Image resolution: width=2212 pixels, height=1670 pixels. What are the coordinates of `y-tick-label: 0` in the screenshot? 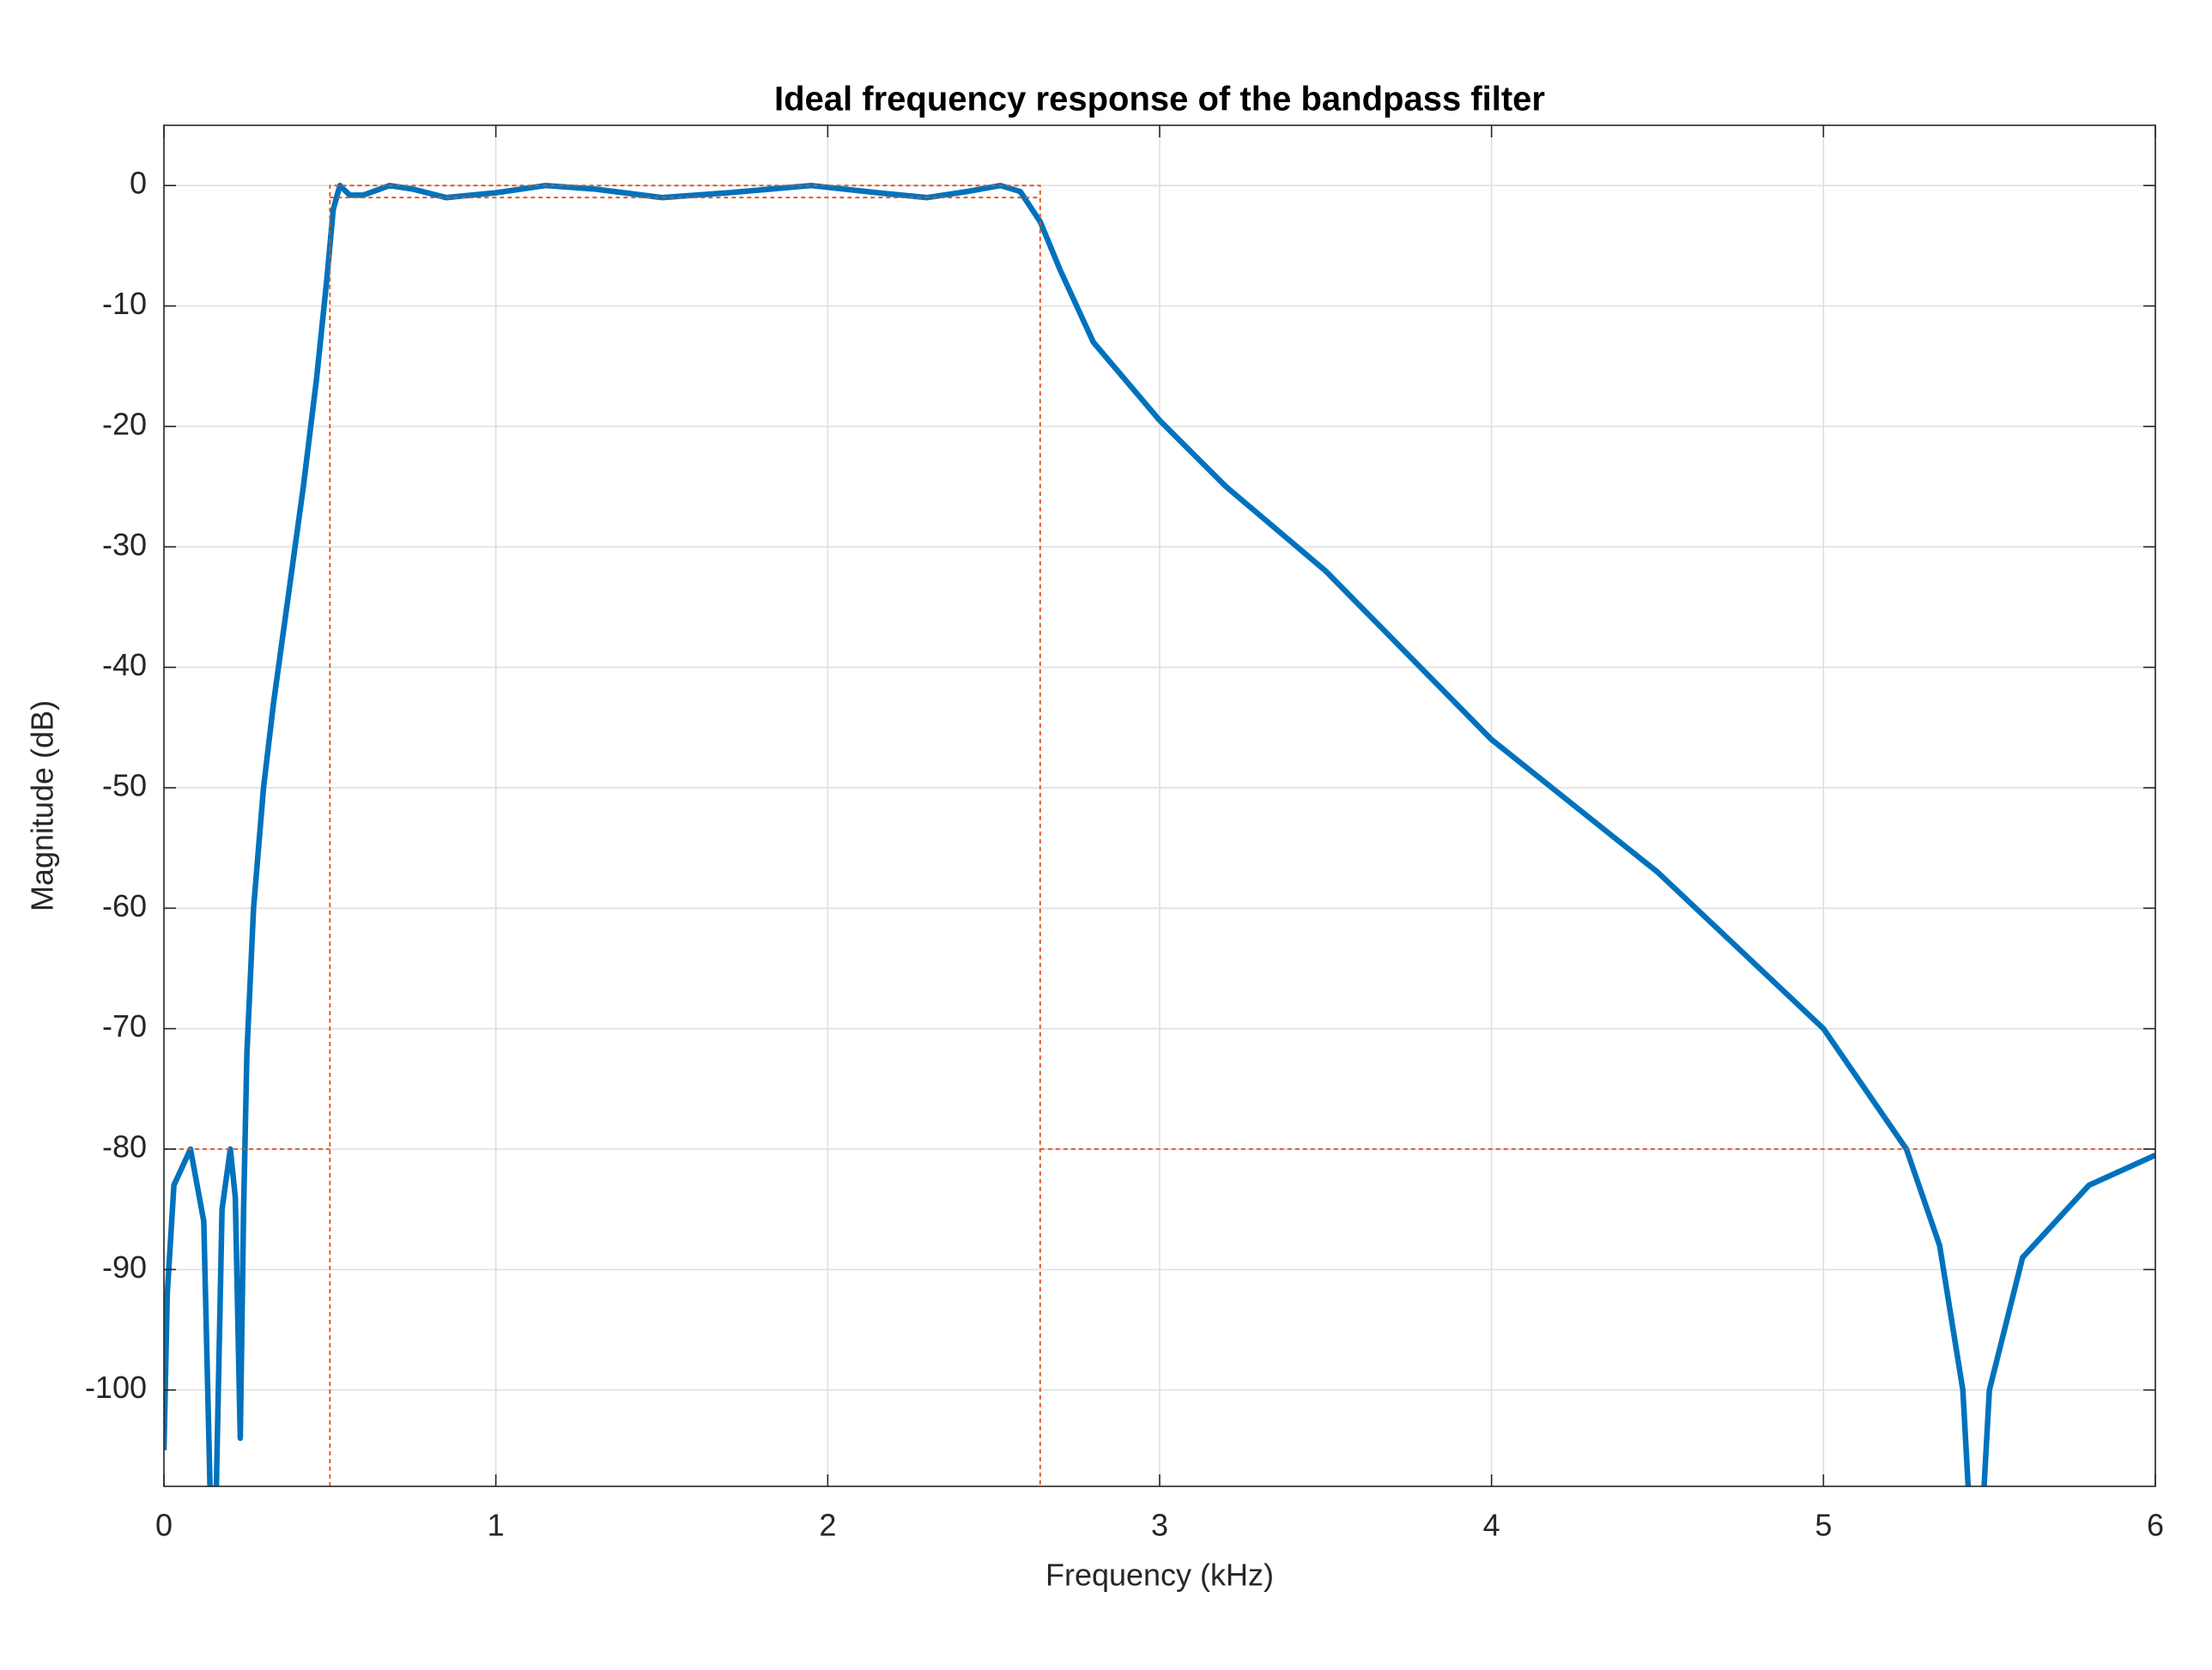 It's located at (138, 183).